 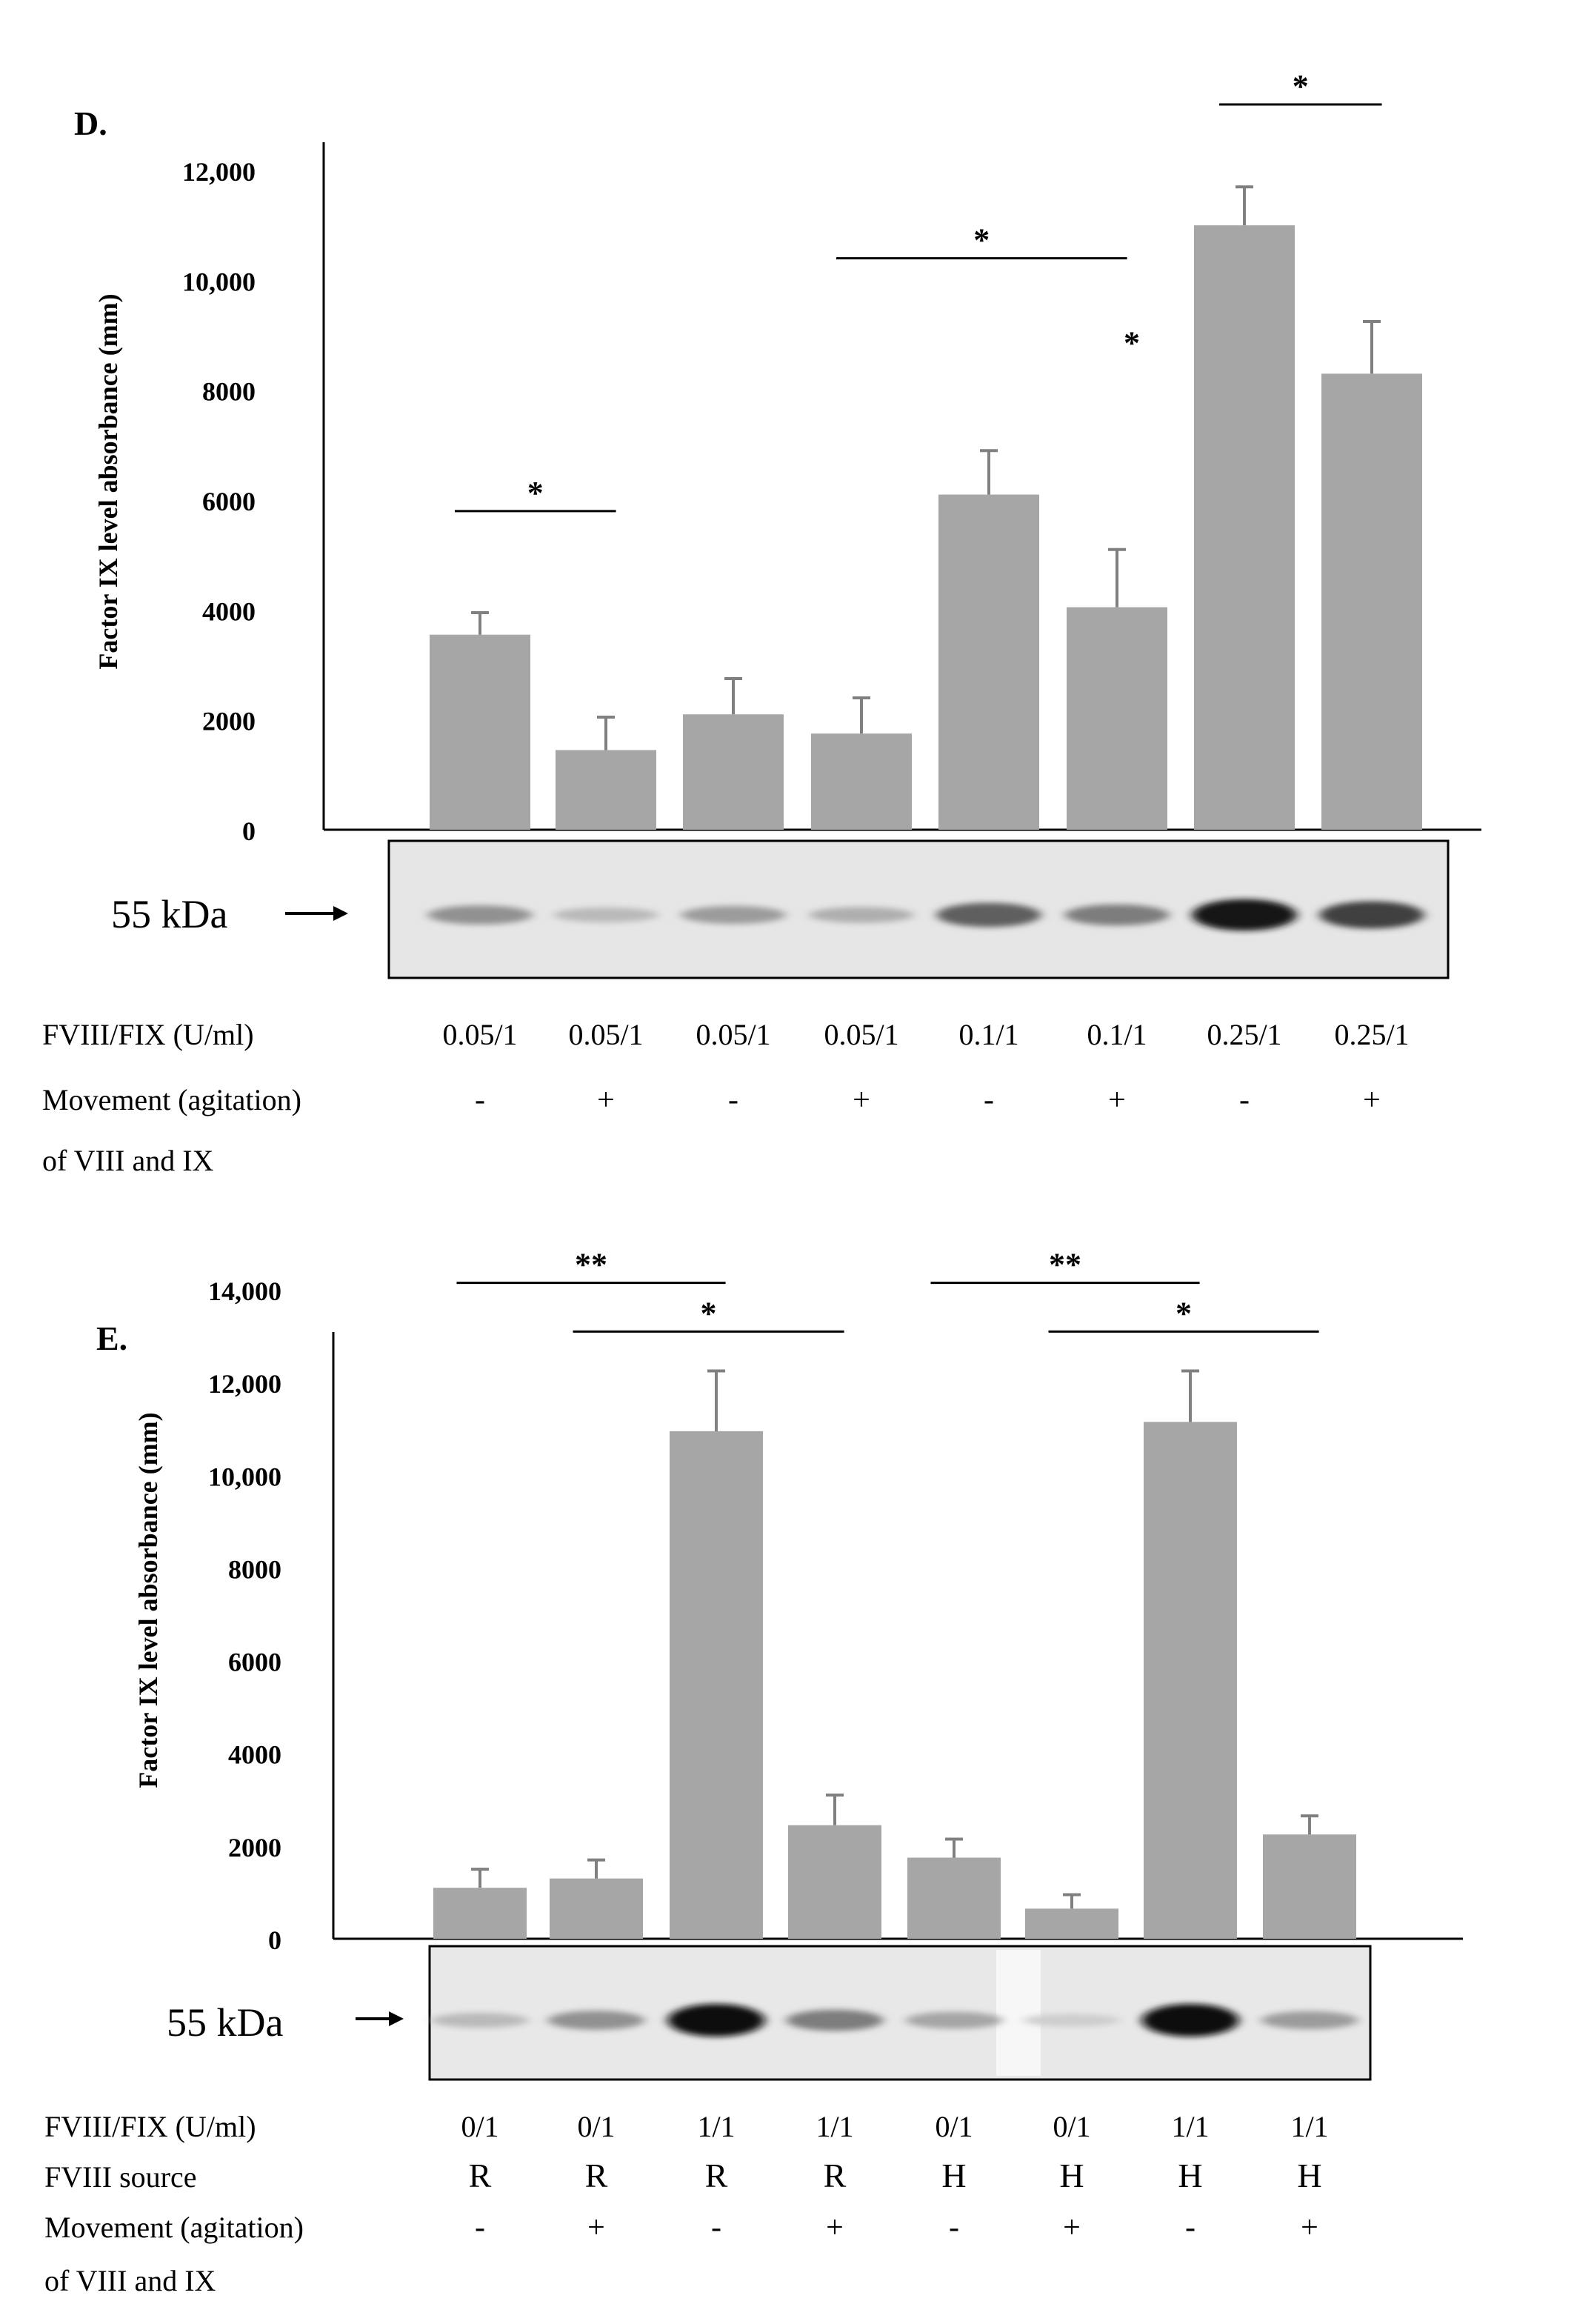 What do you see at coordinates (169, 914) in the screenshot?
I see `panel-d-blot-label: 55 kDa` at bounding box center [169, 914].